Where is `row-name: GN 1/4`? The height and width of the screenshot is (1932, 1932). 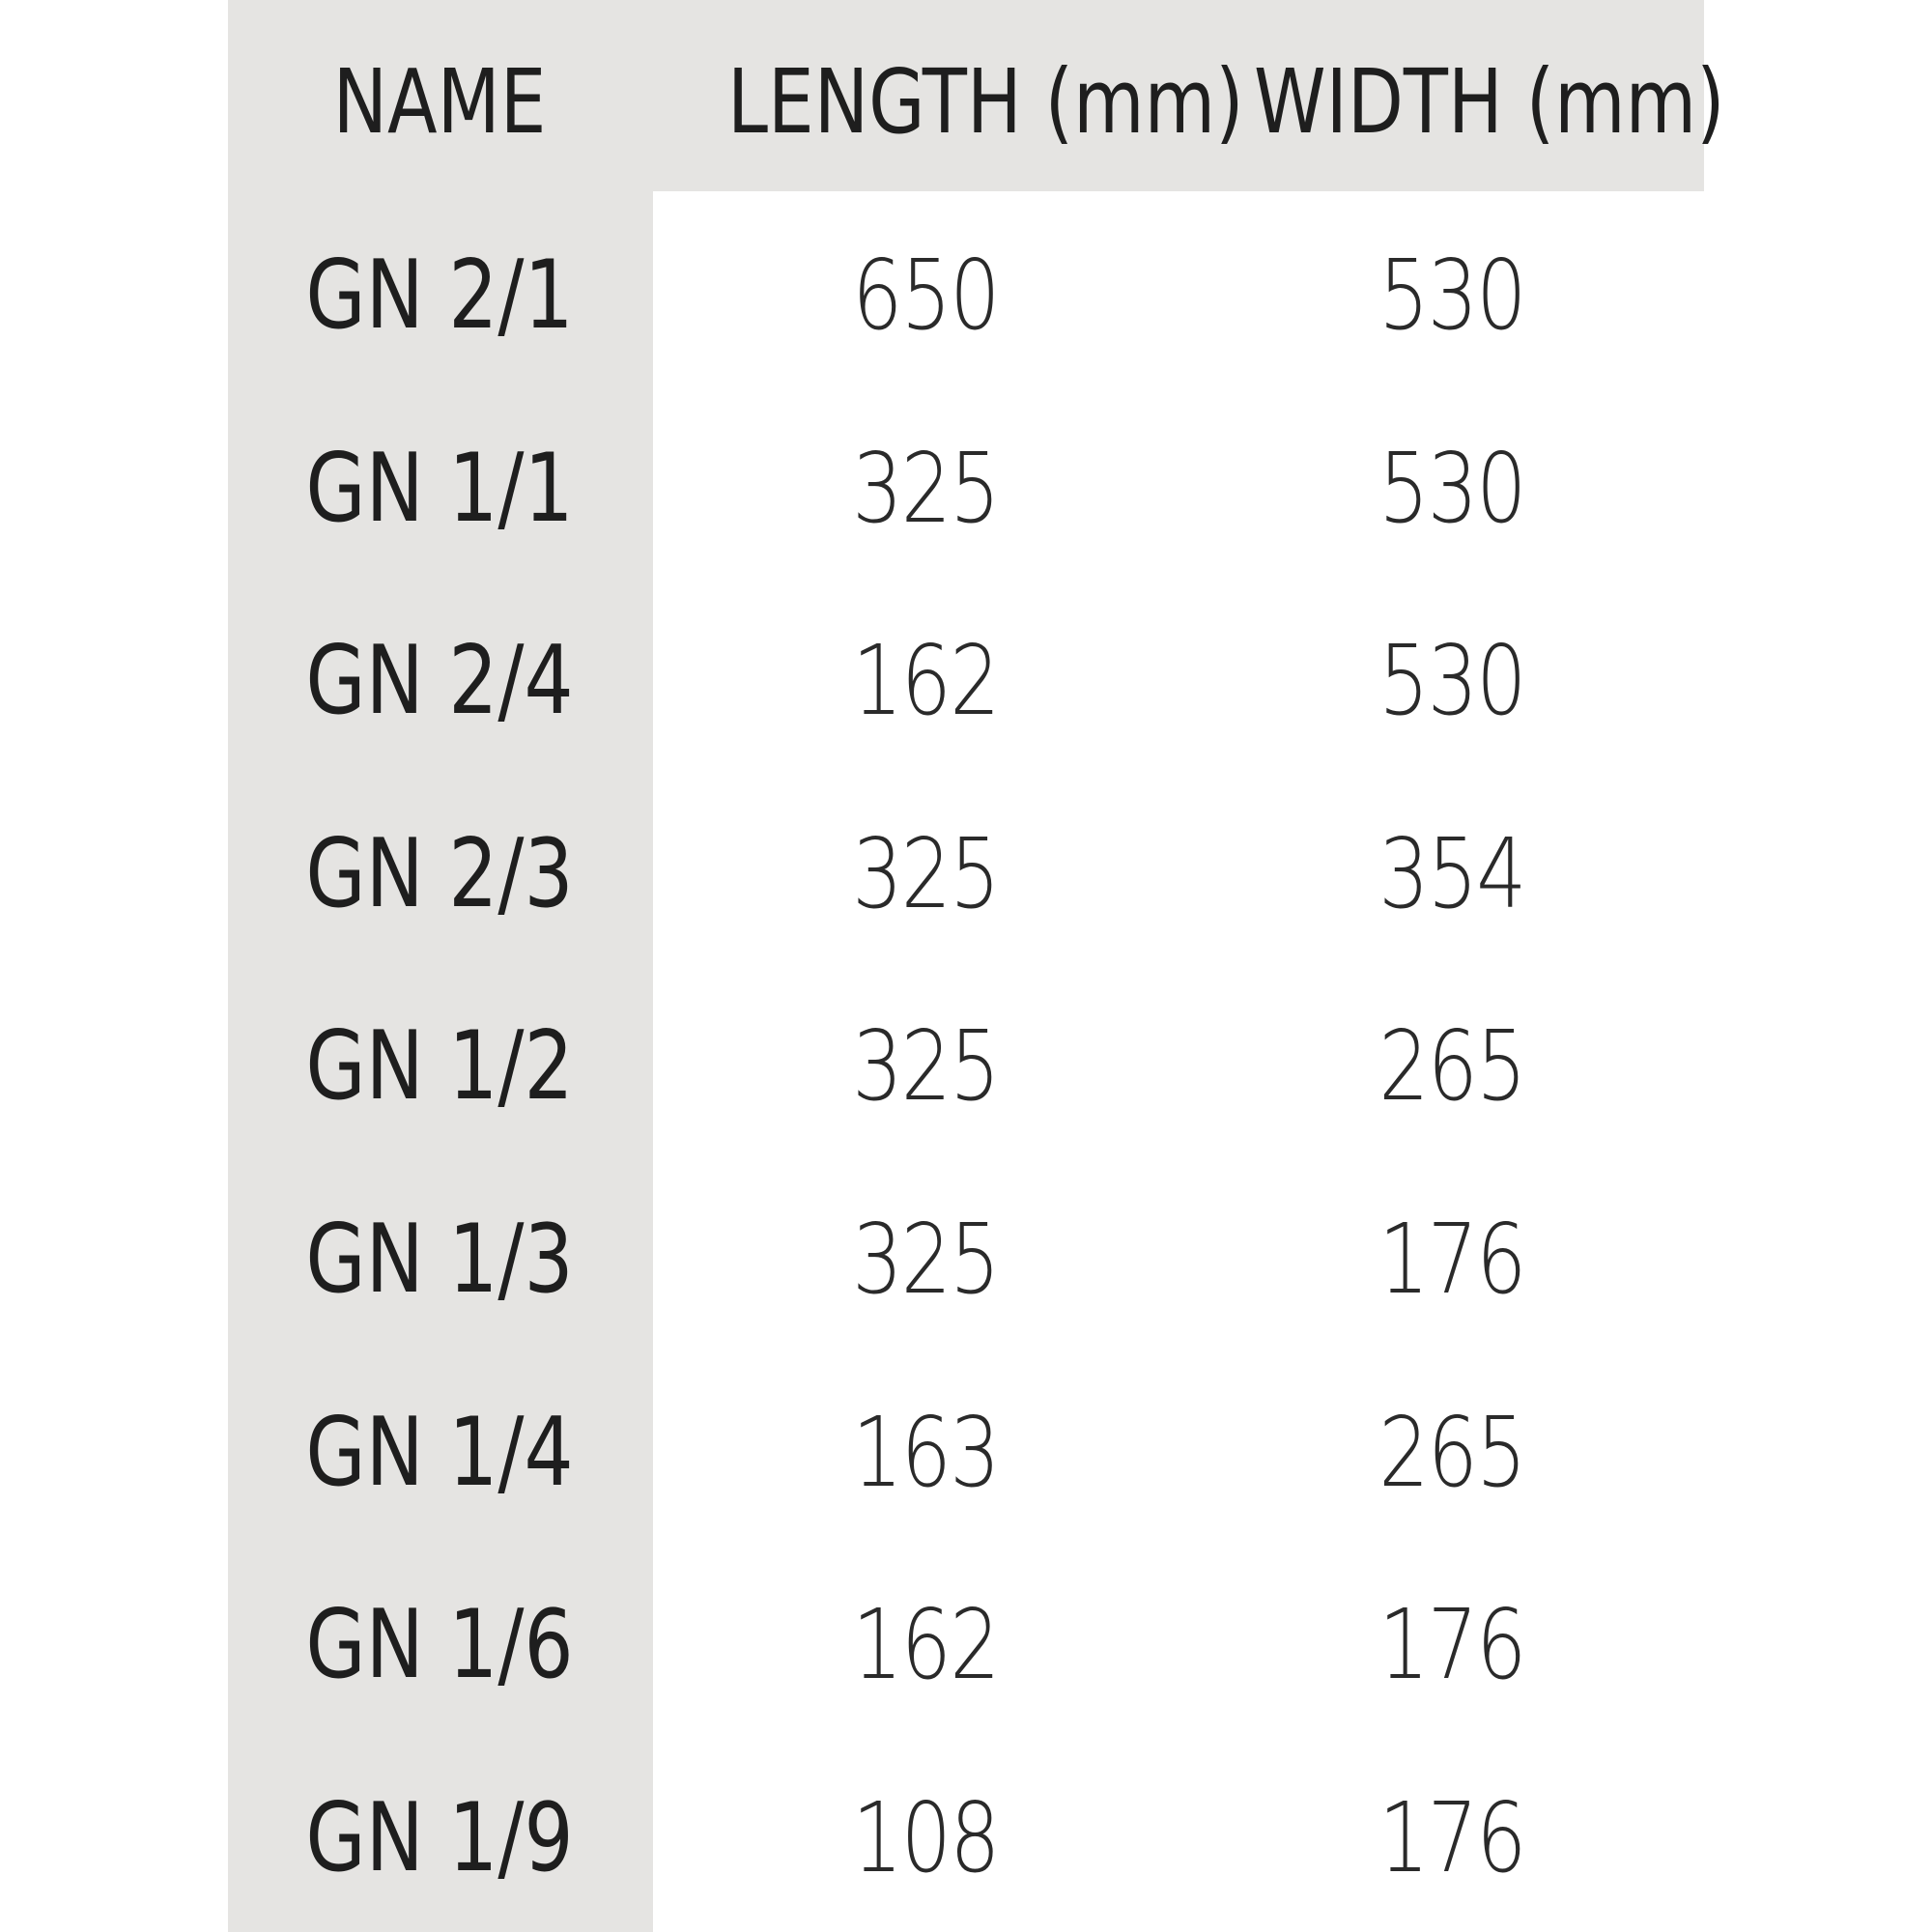 row-name: GN 1/4 is located at coordinates (439, 1452).